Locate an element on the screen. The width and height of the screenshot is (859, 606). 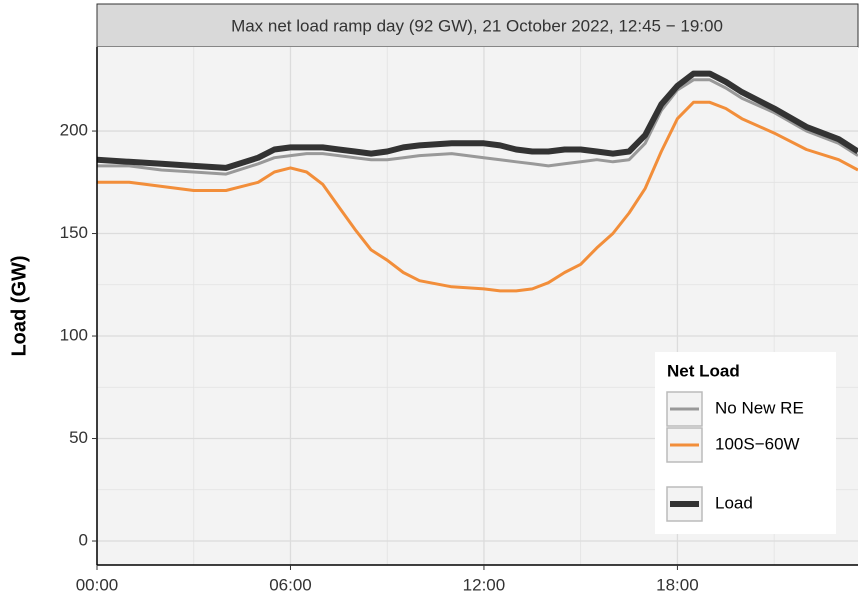
legend-label: 100S−60W is located at coordinates (757, 443).